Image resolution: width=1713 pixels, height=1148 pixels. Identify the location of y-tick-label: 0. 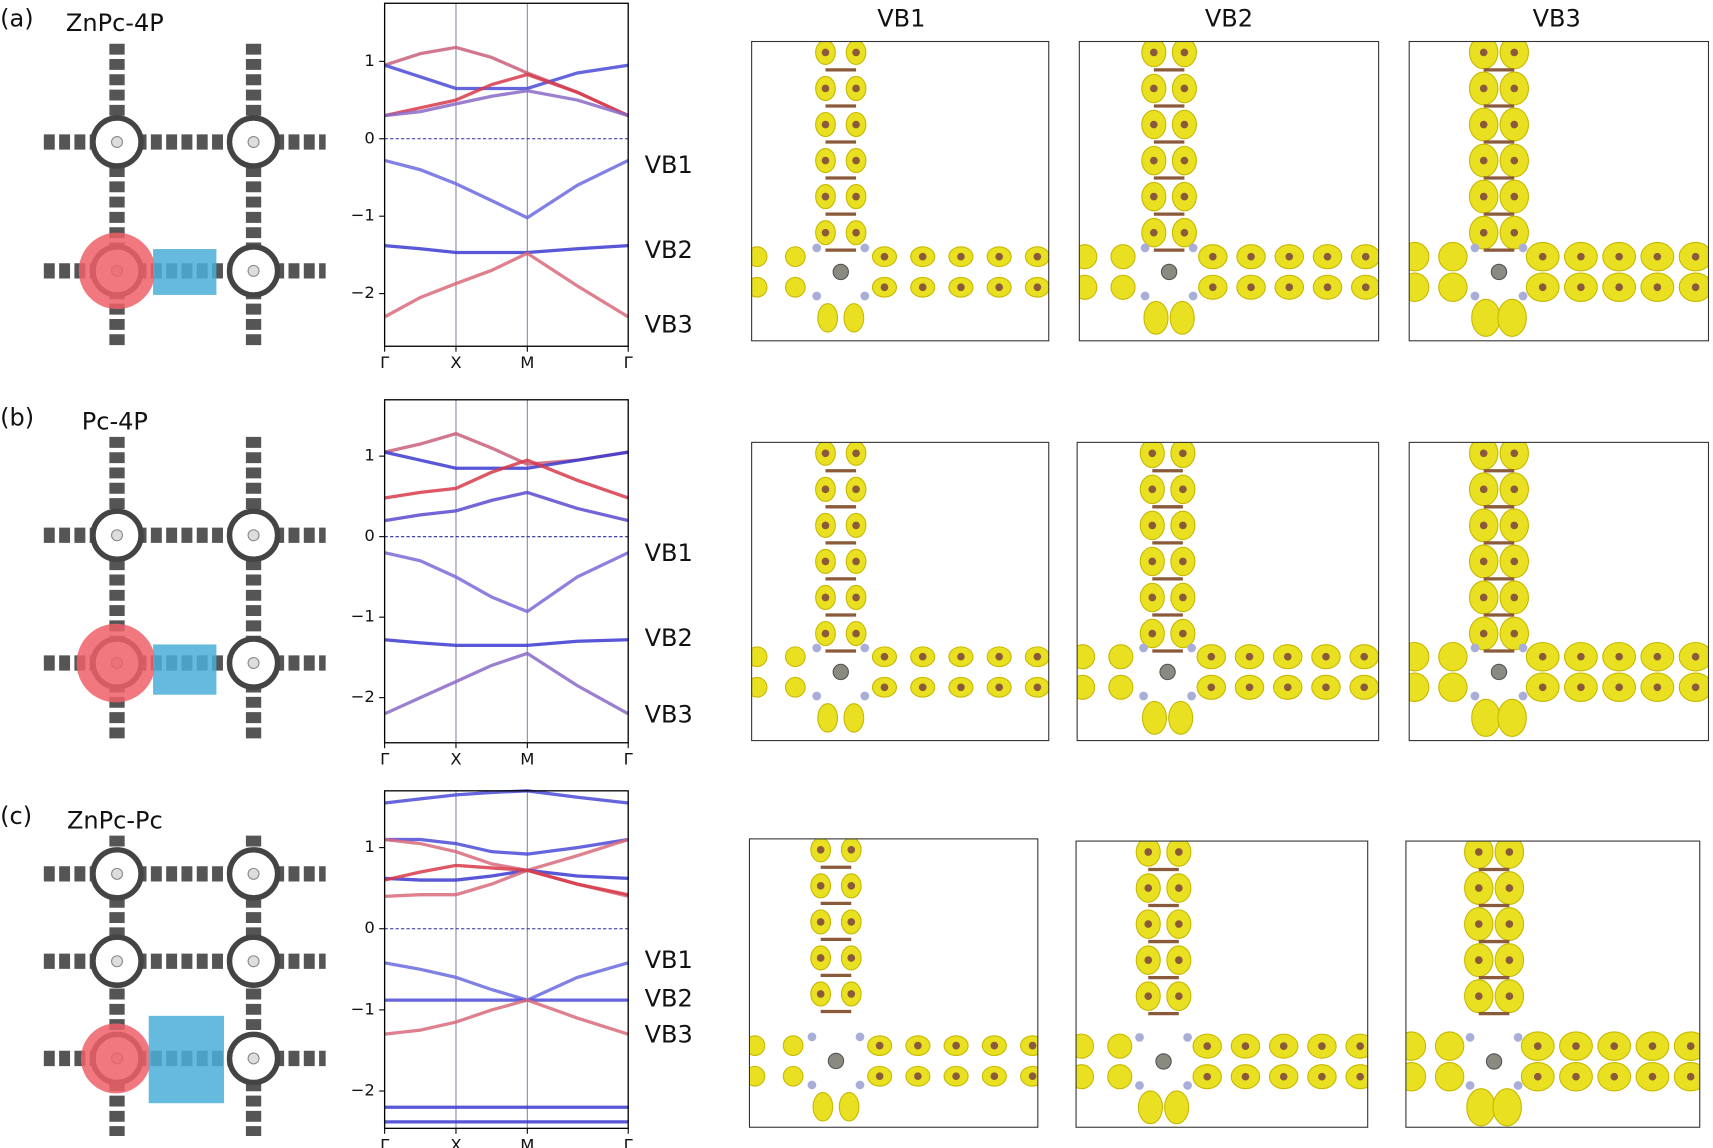
(369, 535).